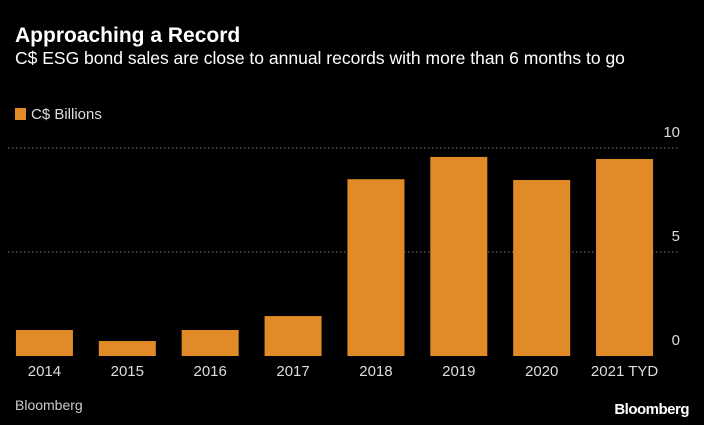  What do you see at coordinates (128, 35) in the screenshot?
I see `chart-title: Approaching a Record` at bounding box center [128, 35].